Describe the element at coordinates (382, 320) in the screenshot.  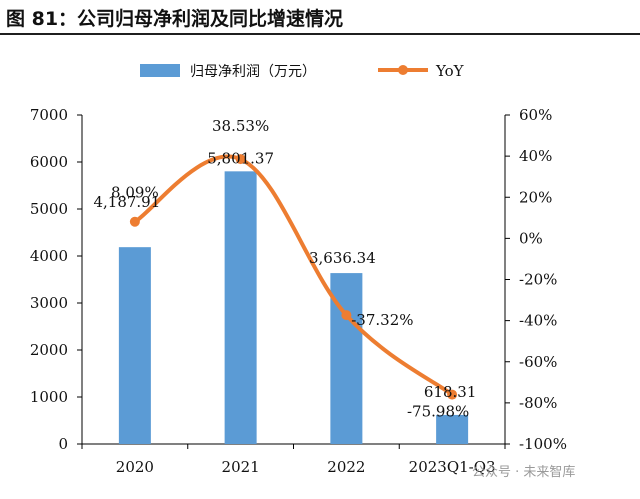
I see `yoy-value-label: -37.32%` at that location.